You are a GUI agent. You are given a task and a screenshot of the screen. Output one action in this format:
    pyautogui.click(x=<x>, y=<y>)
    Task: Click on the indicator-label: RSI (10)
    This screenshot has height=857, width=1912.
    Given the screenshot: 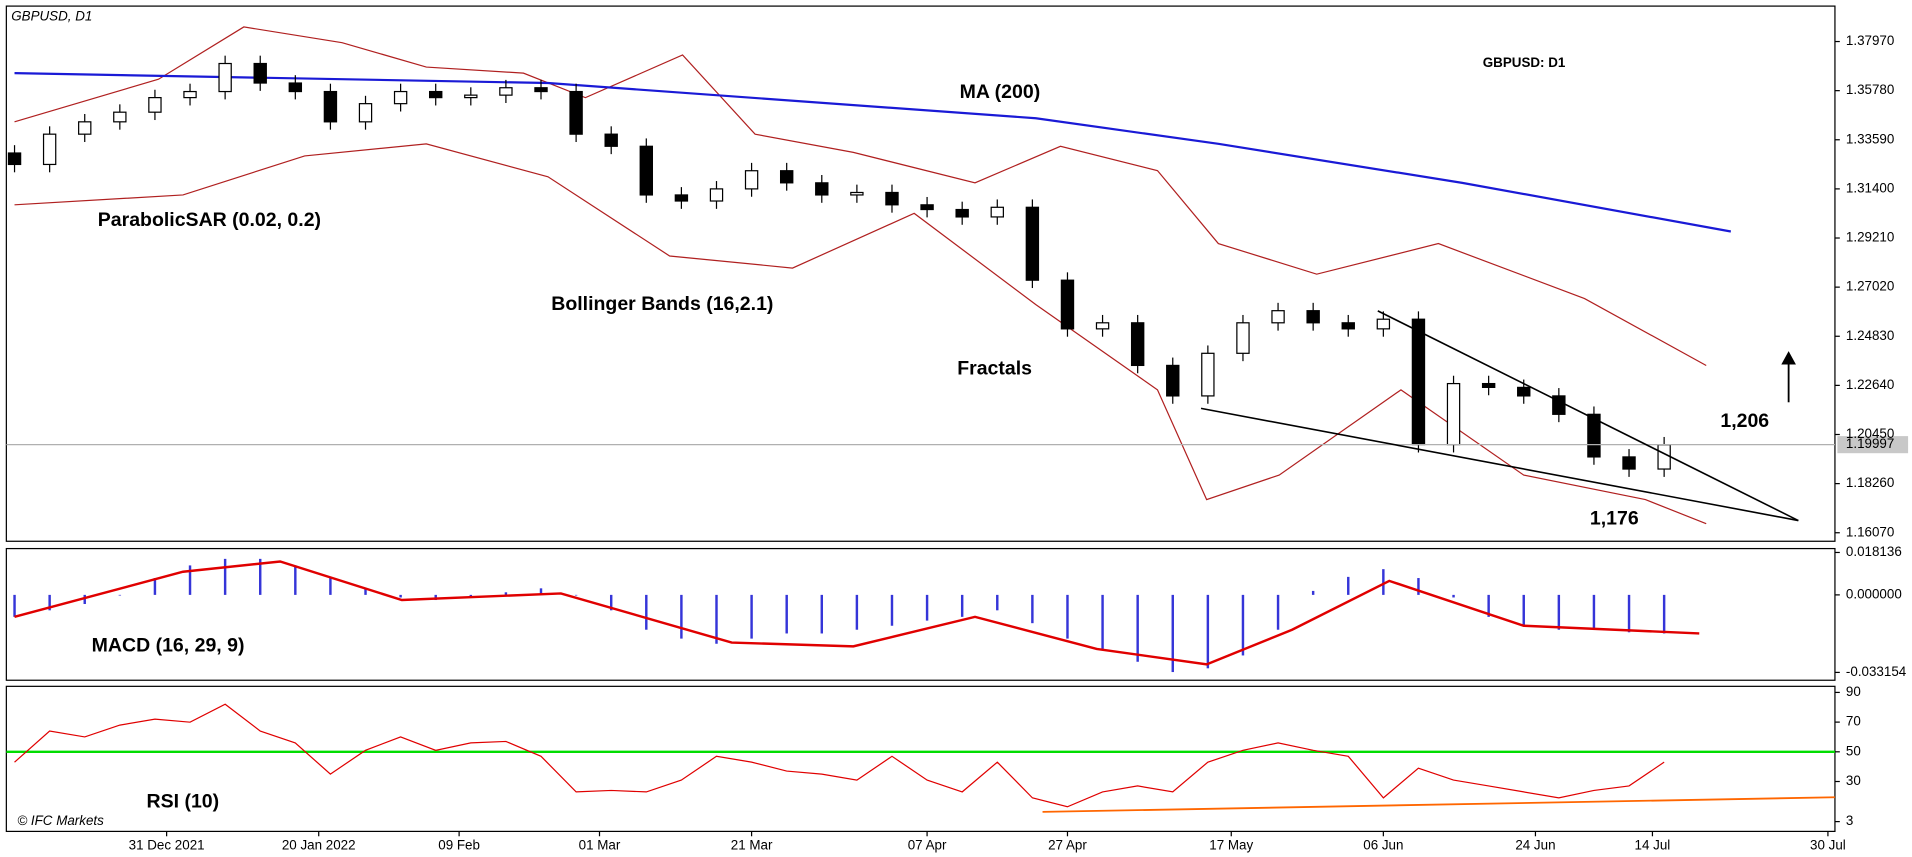 What is the action you would take?
    pyautogui.click(x=183, y=801)
    